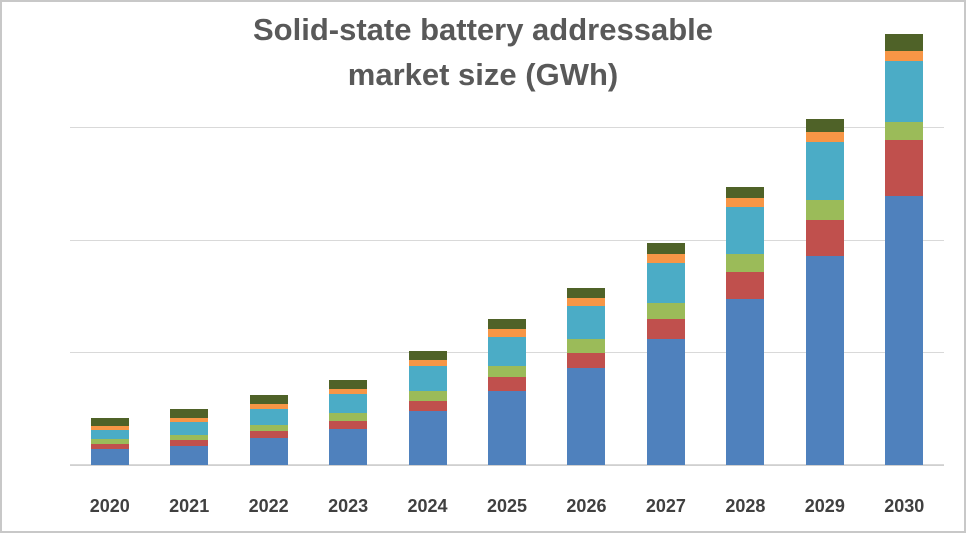 The height and width of the screenshot is (533, 966). I want to click on bar-2025-segment-4-teal, so click(506, 352).